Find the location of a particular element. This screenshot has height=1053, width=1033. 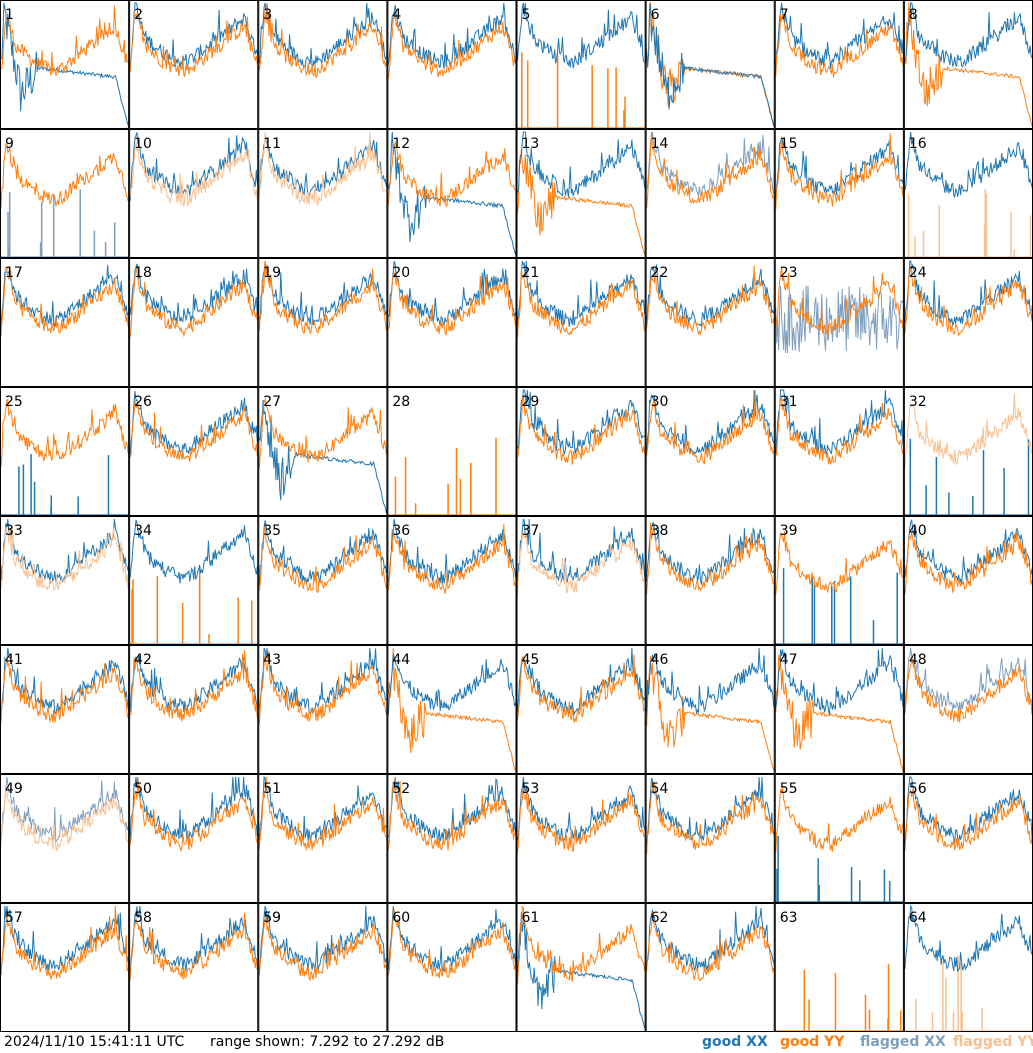

tile-57: 57 is located at coordinates (65, 967).